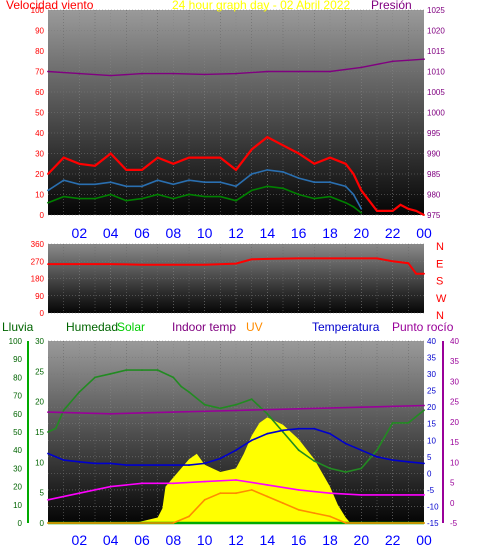 The image size is (499, 554). What do you see at coordinates (20, 523) in the screenshot?
I see `humidity-y-tick-label: 0` at bounding box center [20, 523].